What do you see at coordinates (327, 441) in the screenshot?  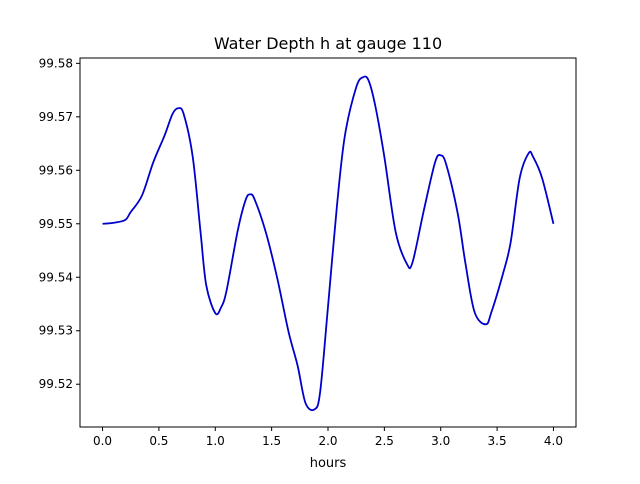 I see `x-tick-label: 2.0` at bounding box center [327, 441].